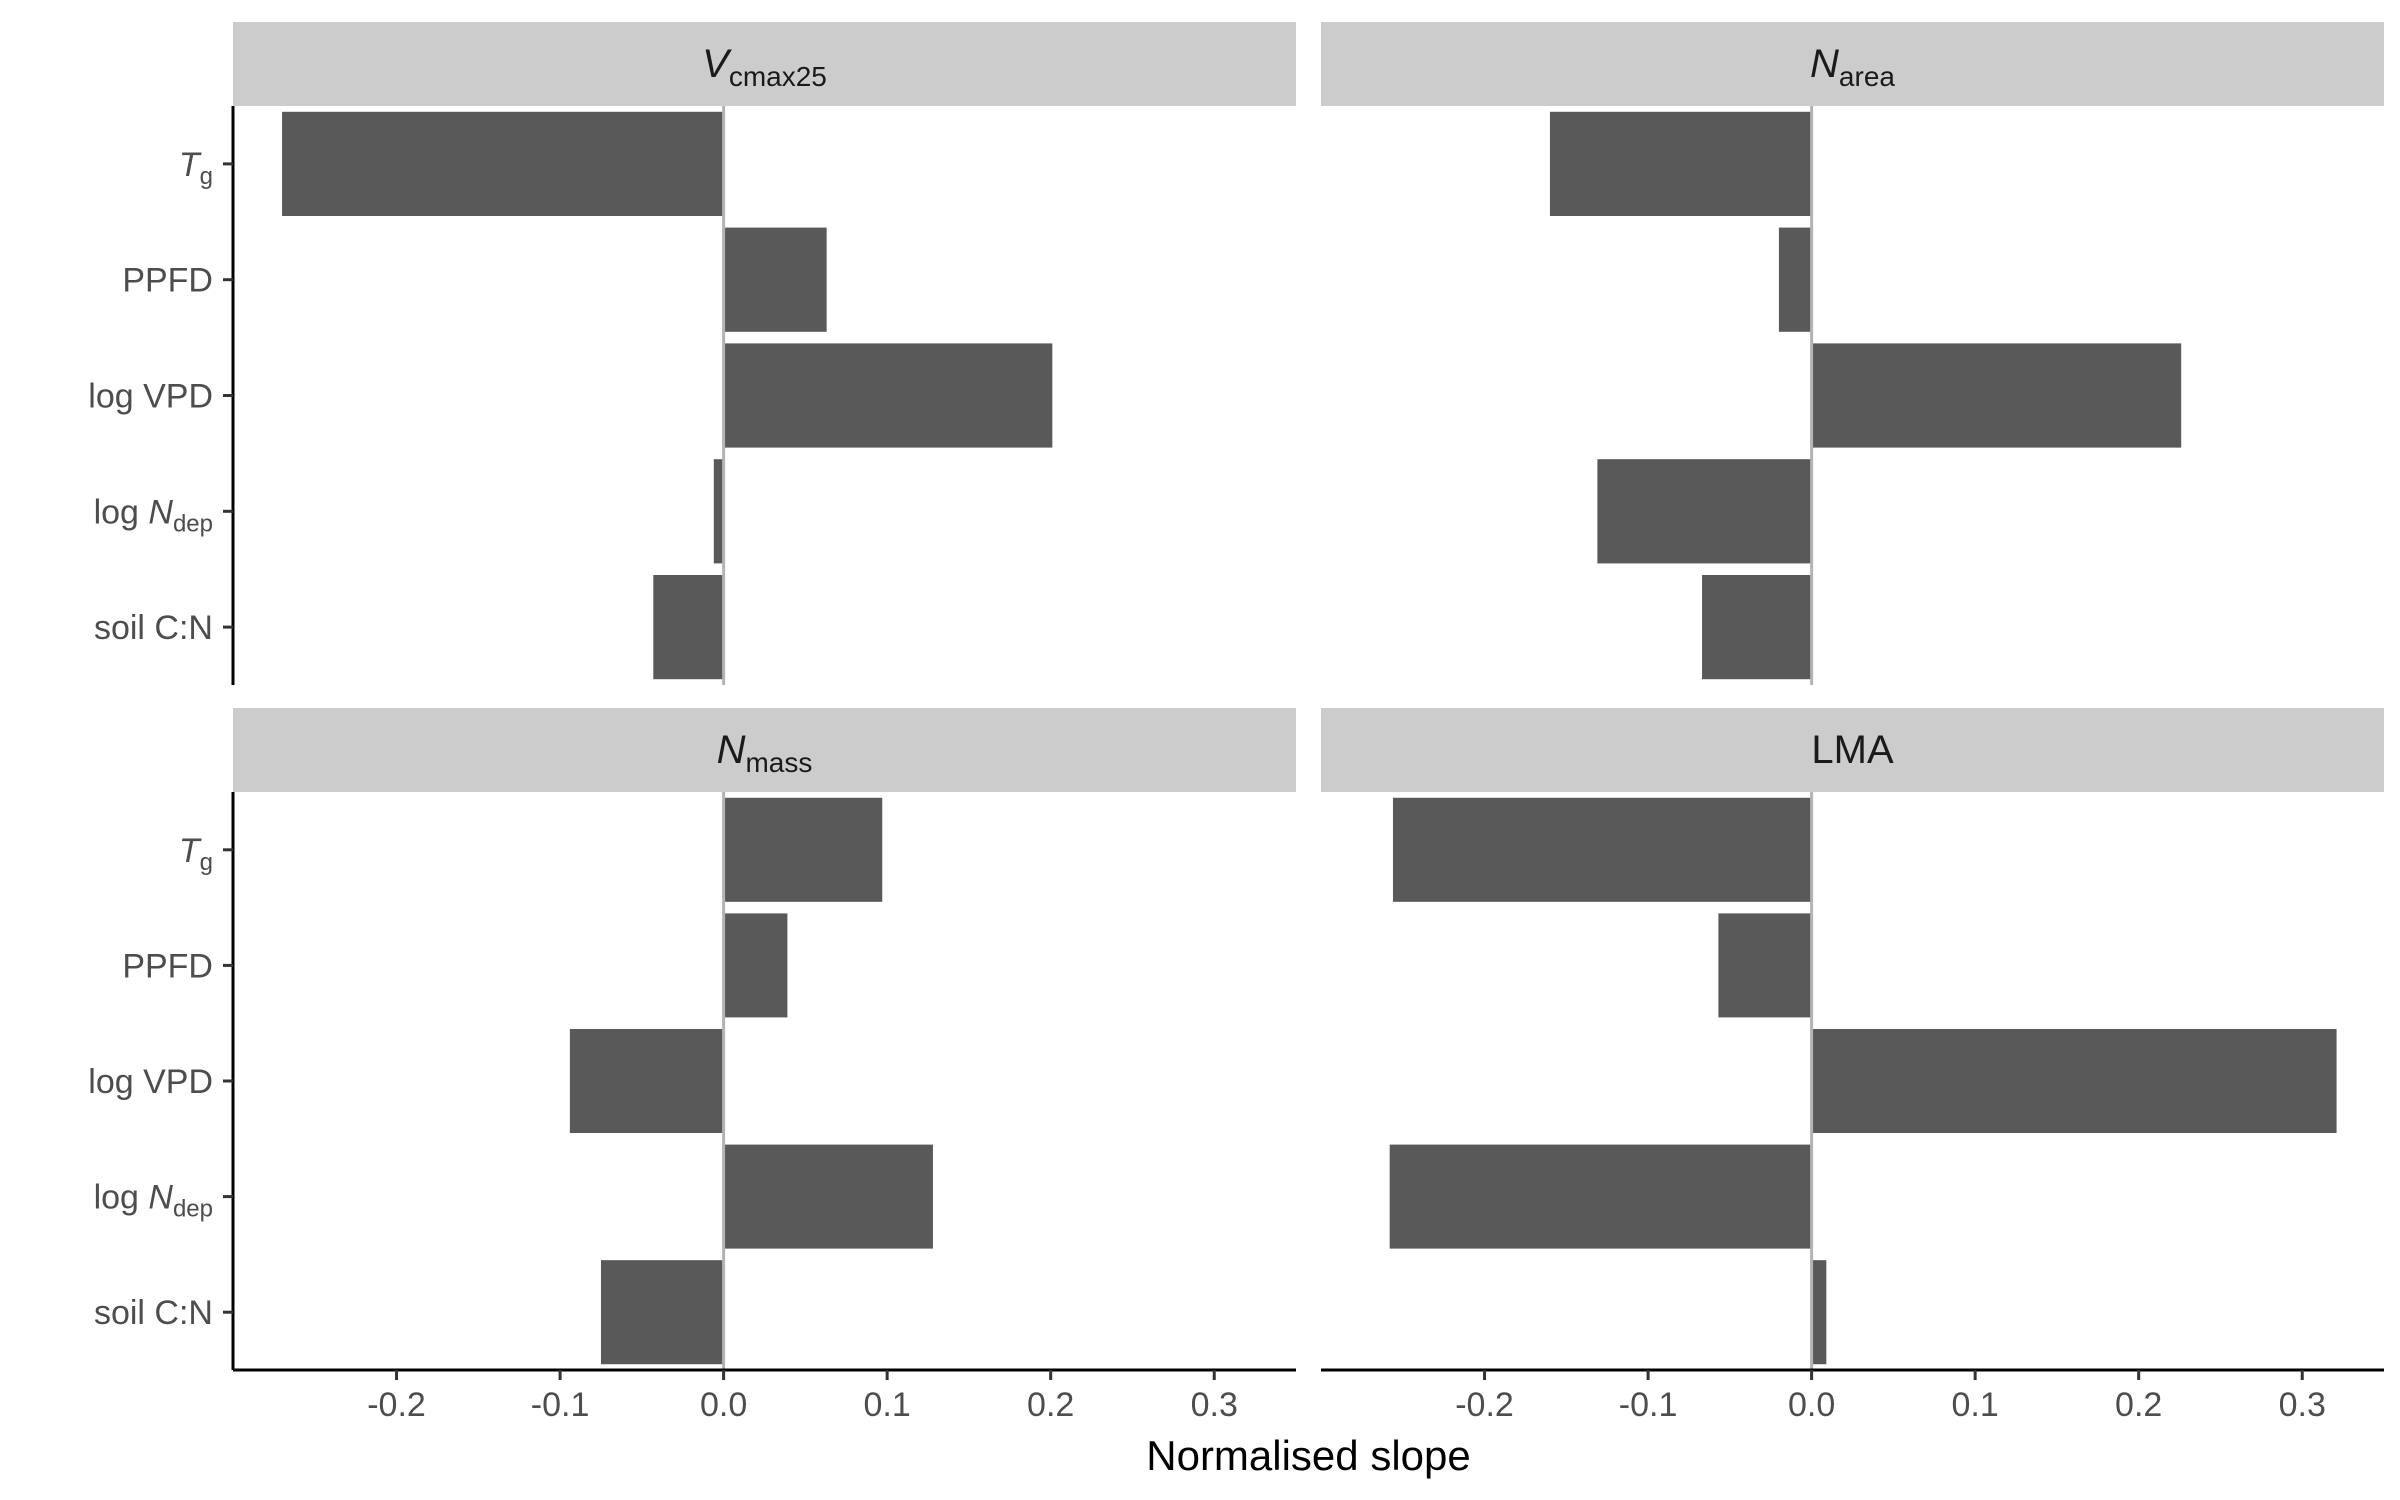  What do you see at coordinates (764, 67) in the screenshot?
I see `panel-title: Vcmax25` at bounding box center [764, 67].